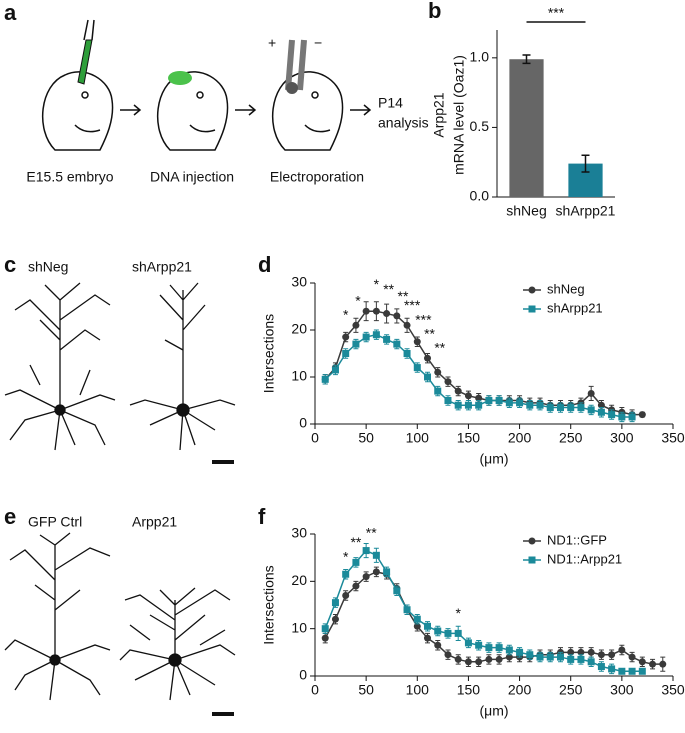 This screenshot has width=685, height=733. Describe the element at coordinates (262, 516) in the screenshot. I see `panel-letter: f` at that location.